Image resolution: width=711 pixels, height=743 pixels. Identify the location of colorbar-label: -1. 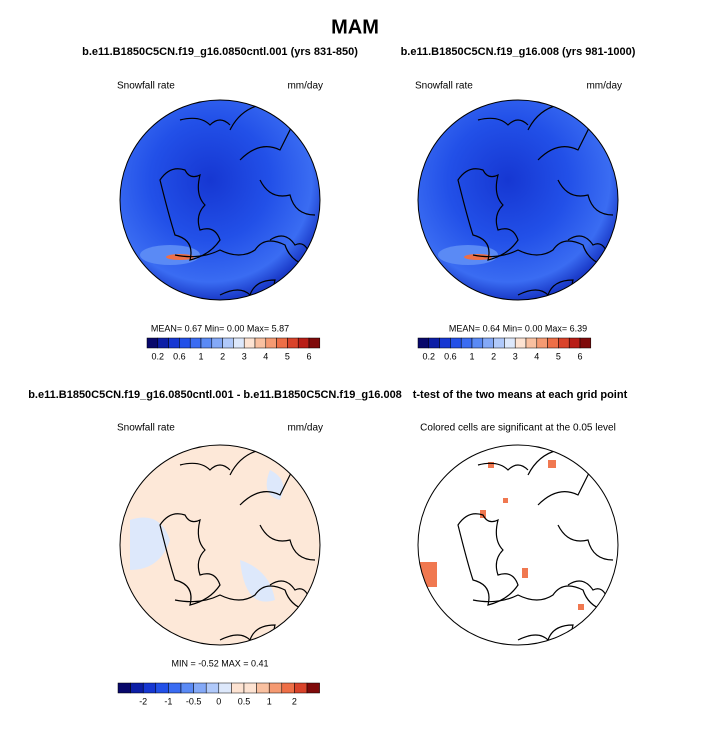
(168, 701).